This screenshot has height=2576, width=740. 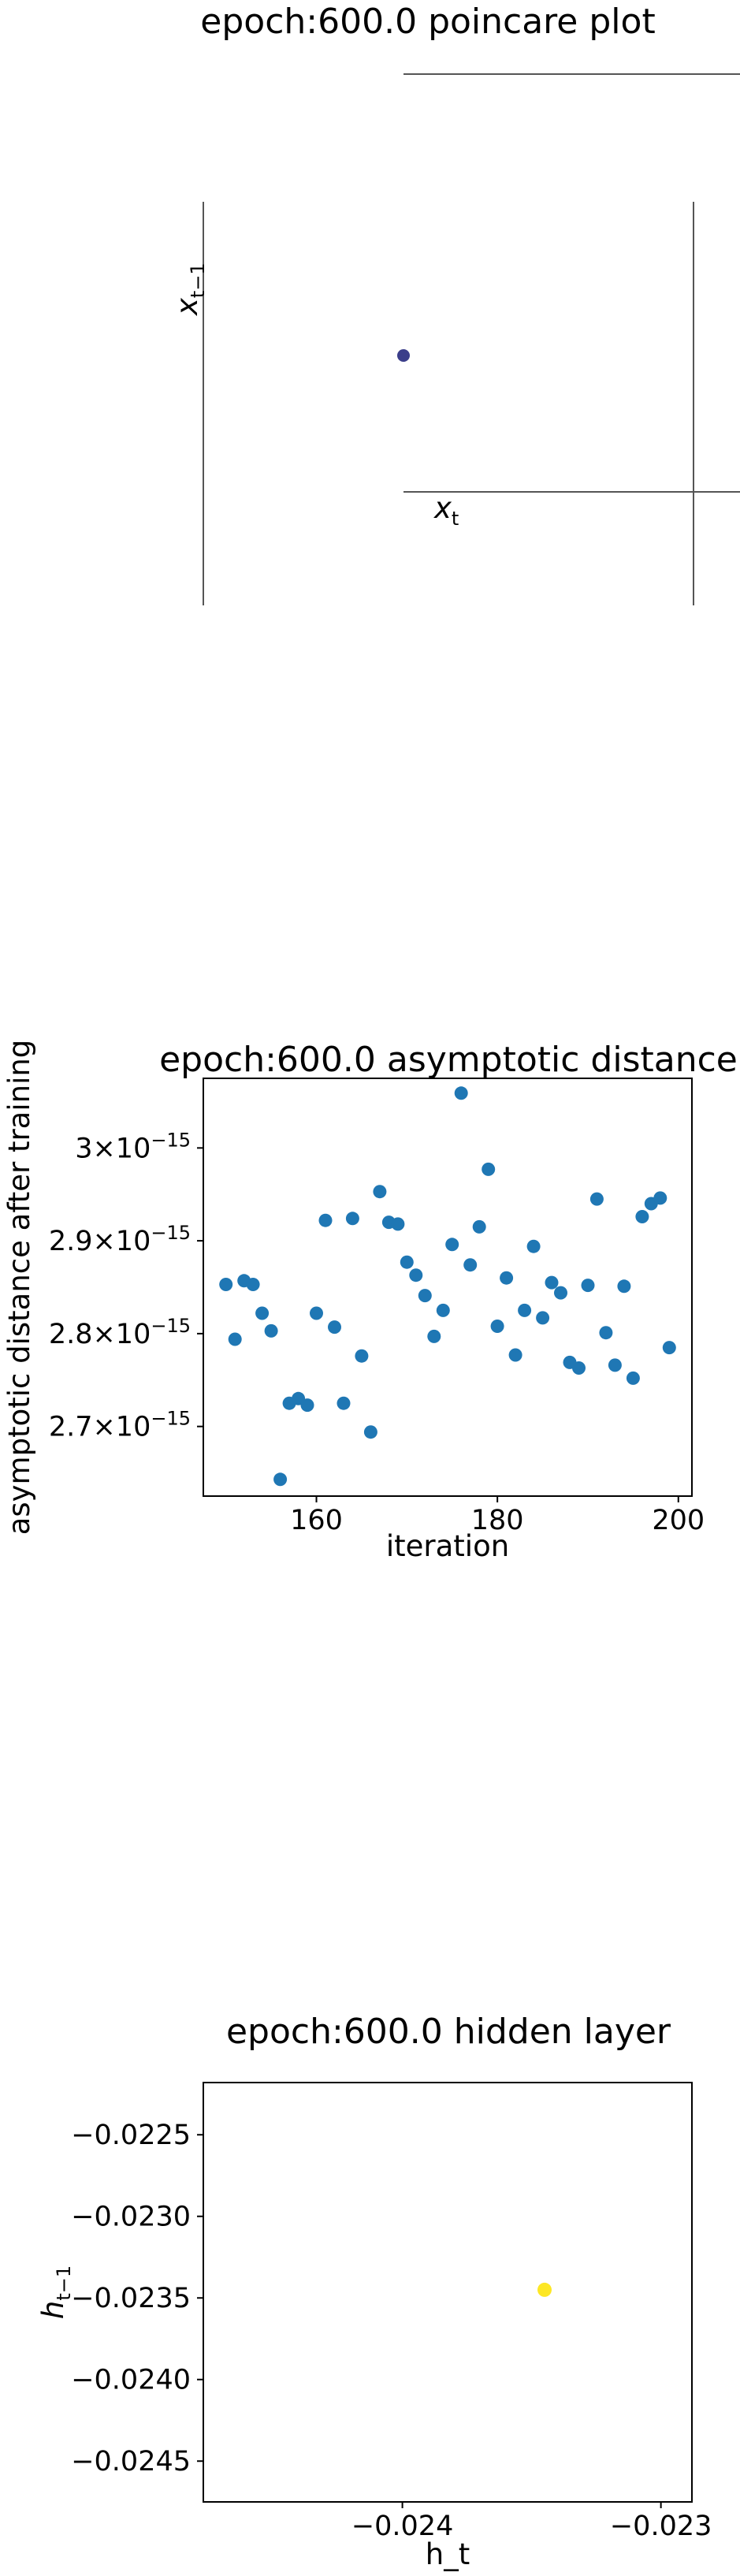 I want to click on hidden-layer-plot-frame, so click(x=448, y=2292).